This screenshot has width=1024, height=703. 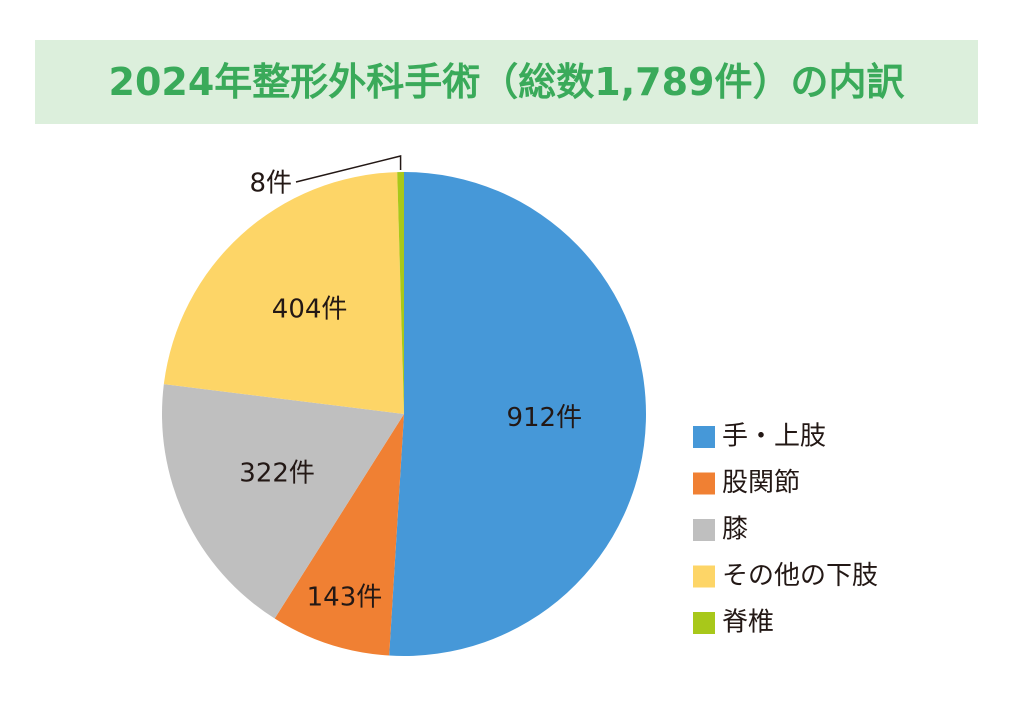 I want to click on chart-title: 2024年整形外科手術（総数1,789件）の内訳, so click(x=506, y=82).